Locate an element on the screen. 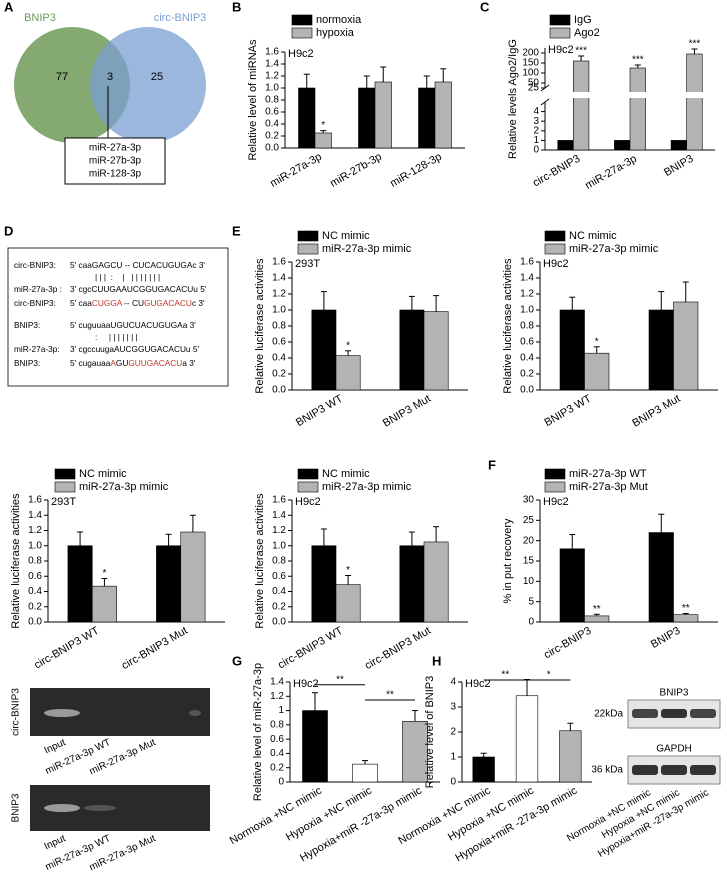 The image size is (727, 887). gel-label: circ-BNIP3 is located at coordinates (16, 712).